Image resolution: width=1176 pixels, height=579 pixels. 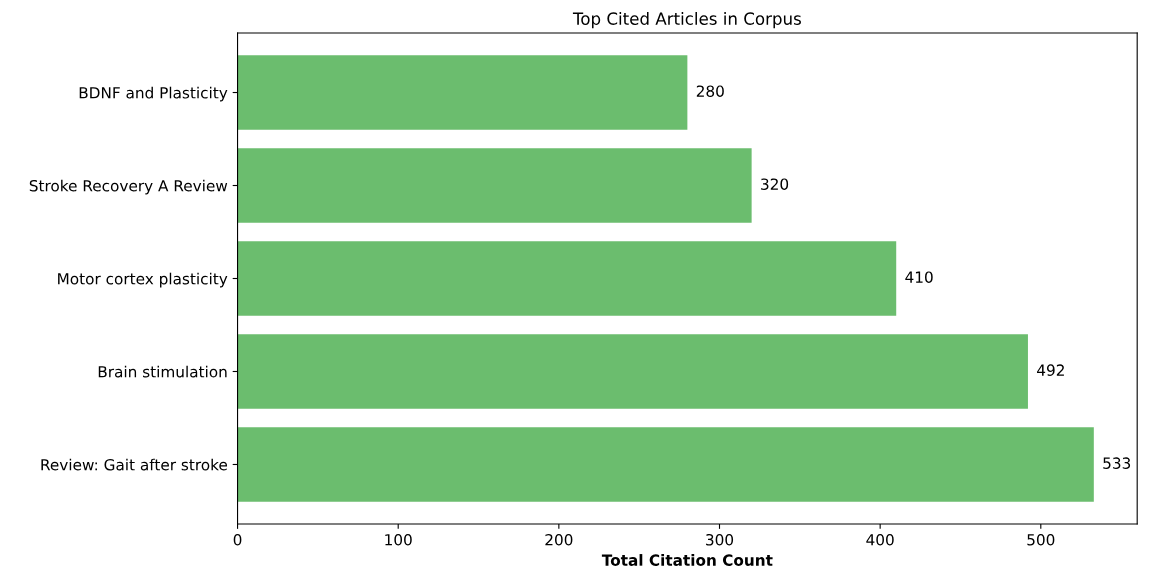 What do you see at coordinates (919, 277) in the screenshot?
I see `data-label: 410` at bounding box center [919, 277].